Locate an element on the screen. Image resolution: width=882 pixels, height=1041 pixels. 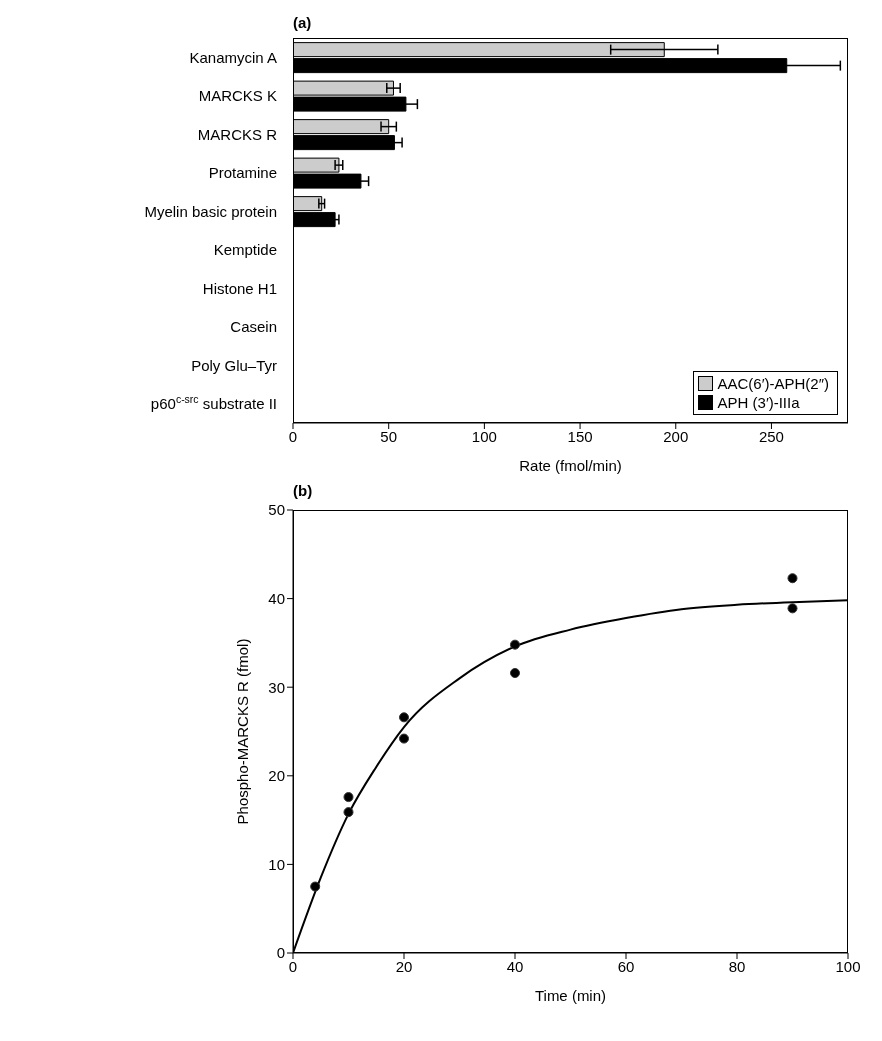
y-tick-label: MARCKS R is located at coordinates (237, 134).